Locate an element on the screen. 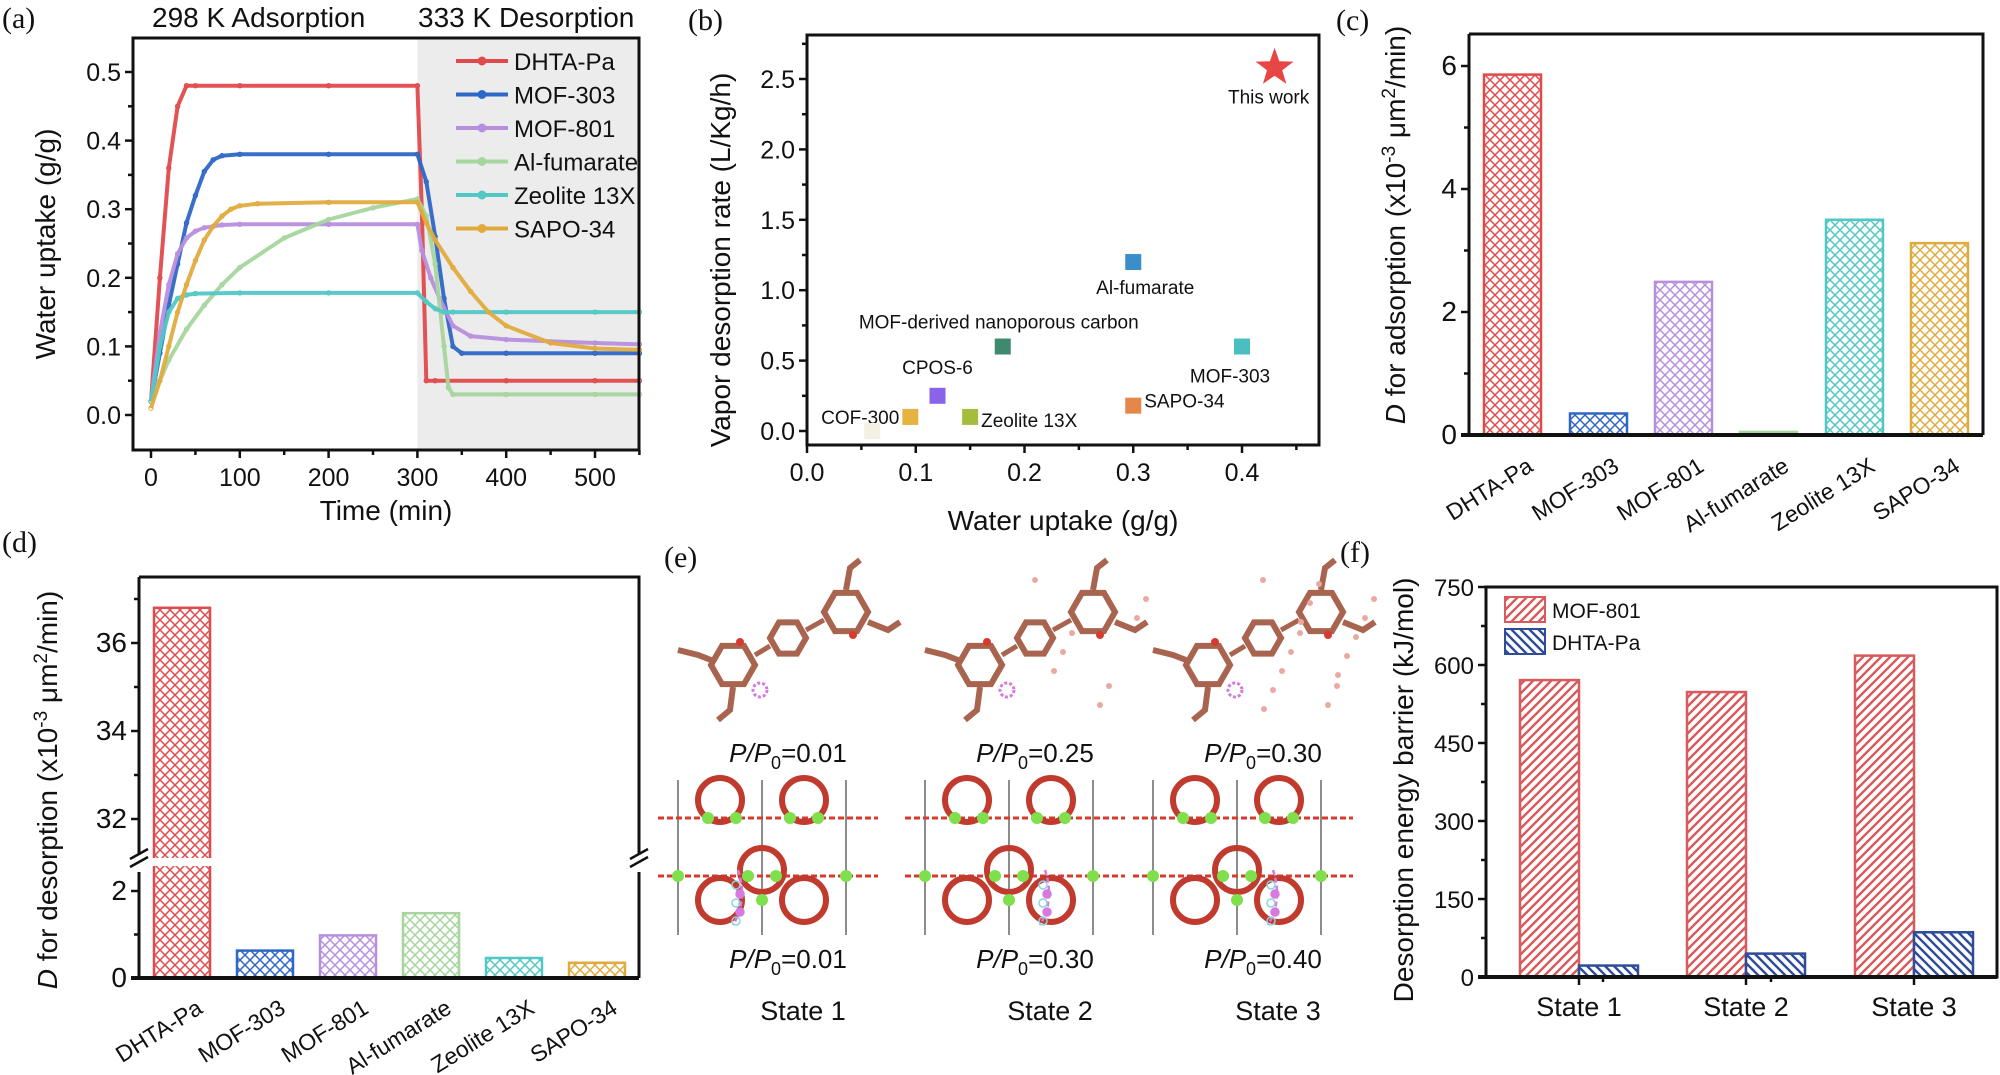 The width and height of the screenshot is (2000, 1075). panel-label-f: (f) is located at coordinates (1355, 552).